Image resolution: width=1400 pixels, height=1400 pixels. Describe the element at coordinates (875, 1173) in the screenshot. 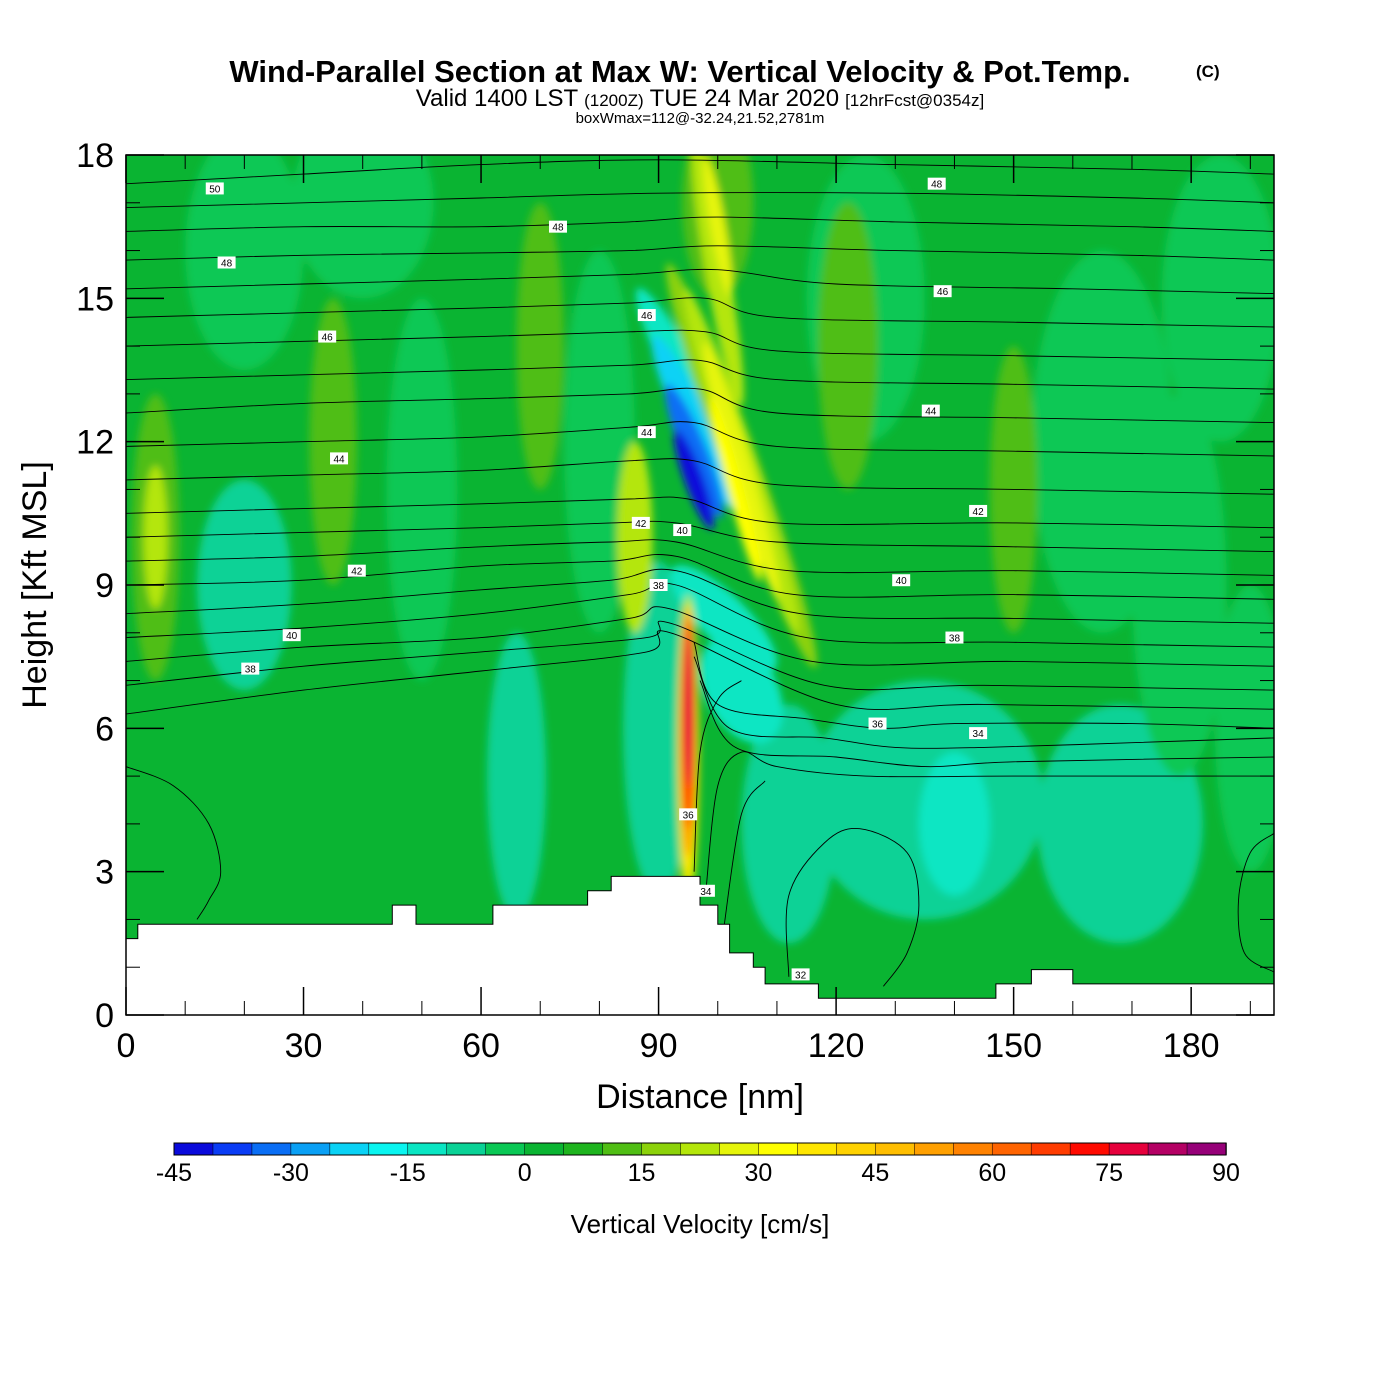

I see `colorbar-tick-label: 45` at that location.